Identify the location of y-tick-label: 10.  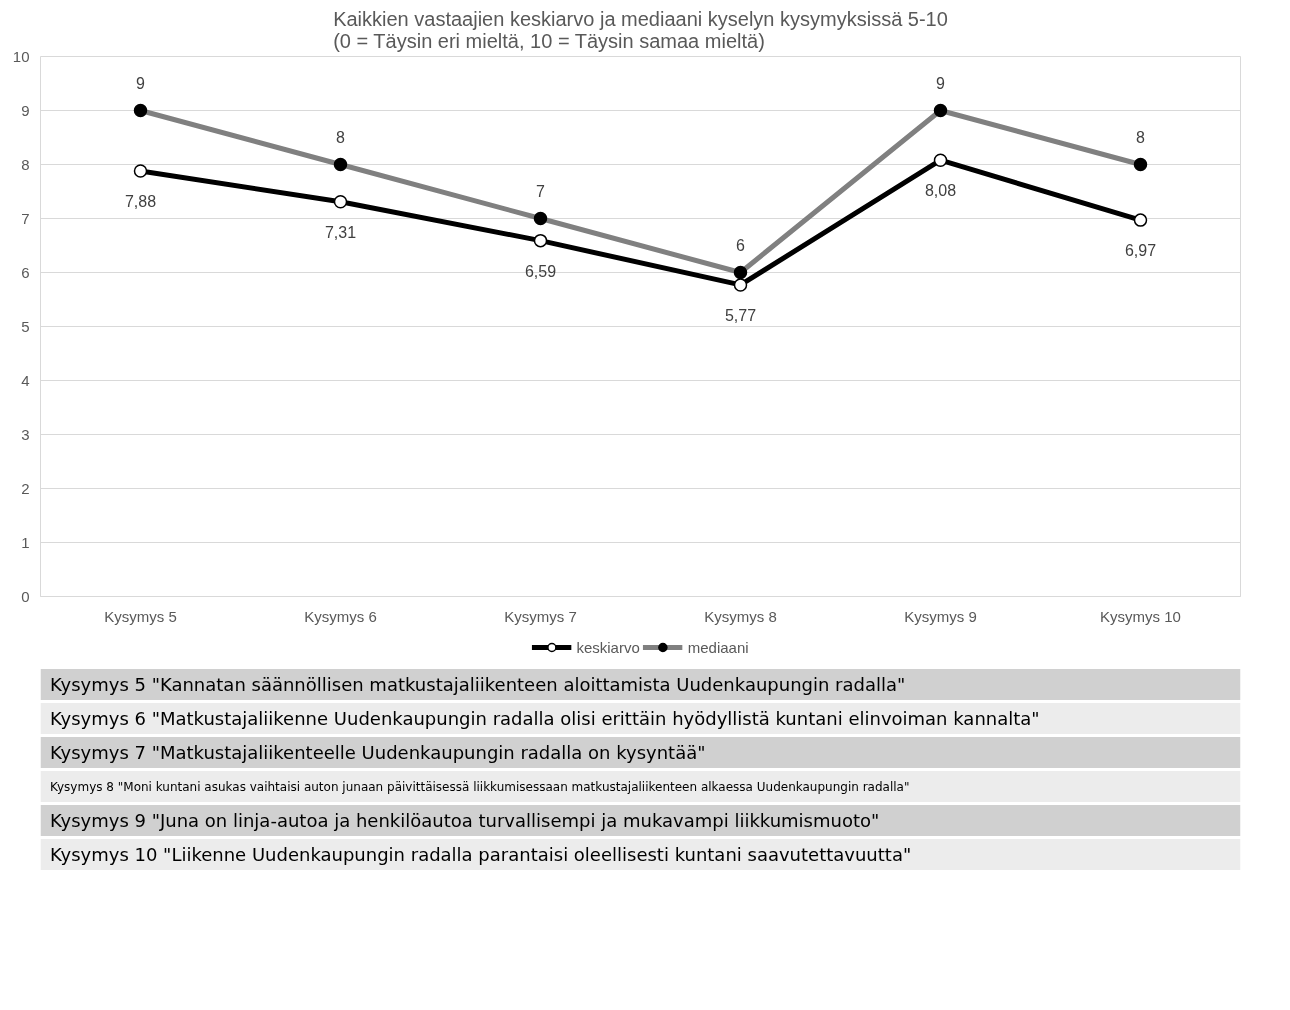
(21, 56).